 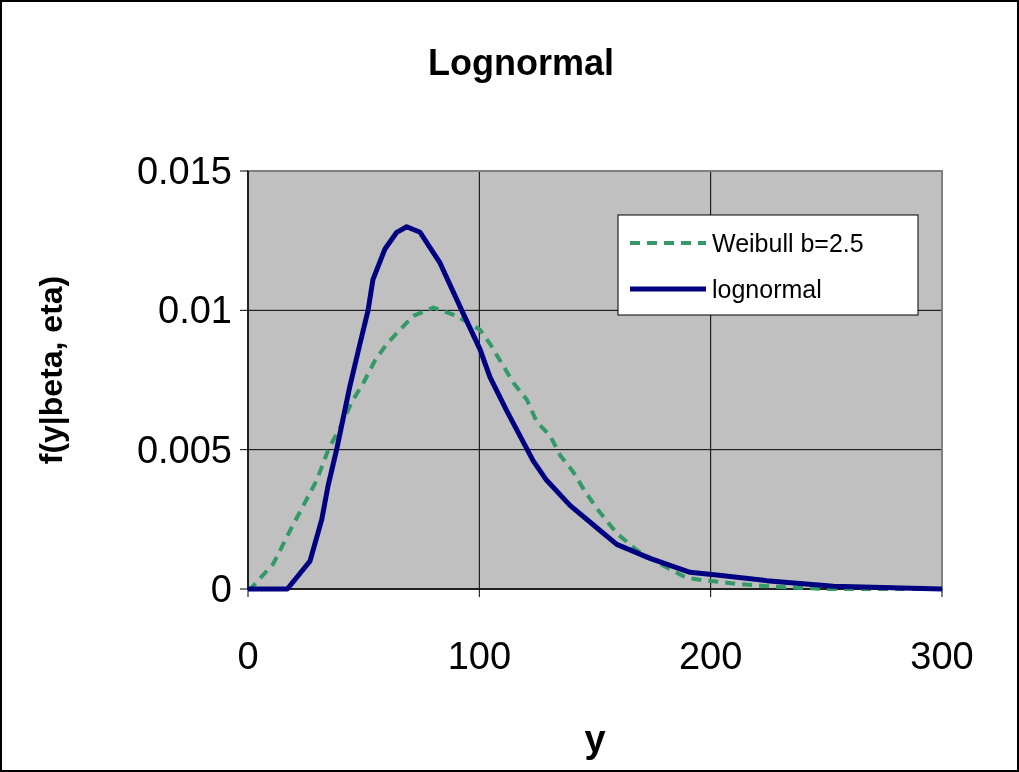 I want to click on y-tick-label: 0.005, so click(x=184, y=449).